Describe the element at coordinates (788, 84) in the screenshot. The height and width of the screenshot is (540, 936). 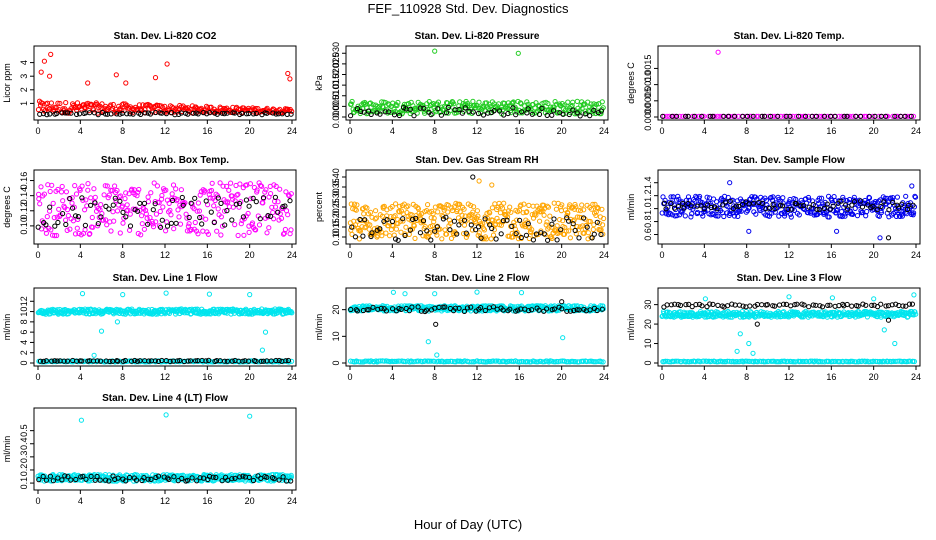
I see `points` at that location.